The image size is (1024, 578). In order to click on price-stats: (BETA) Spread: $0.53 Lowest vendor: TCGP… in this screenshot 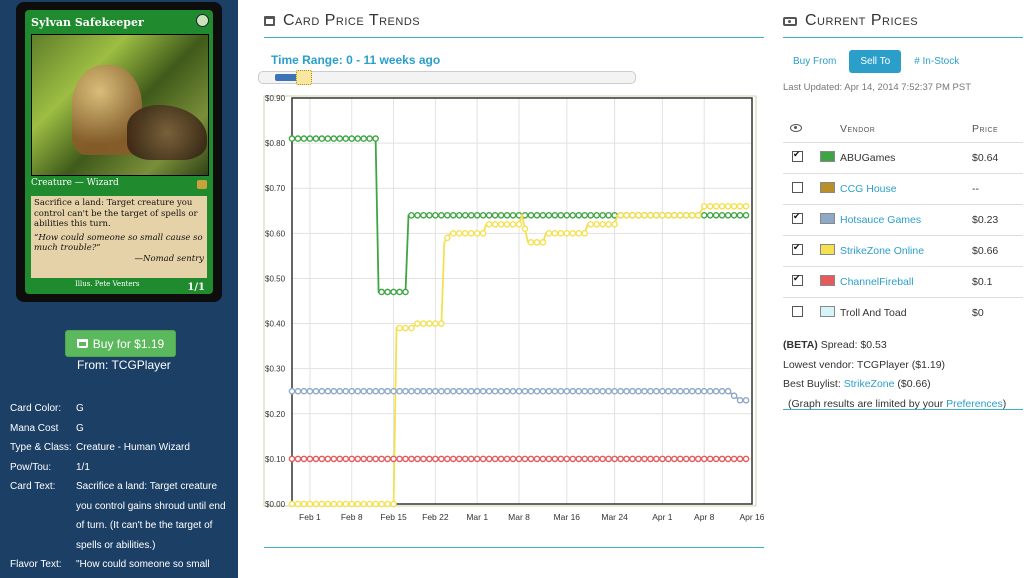, I will do `click(894, 375)`.